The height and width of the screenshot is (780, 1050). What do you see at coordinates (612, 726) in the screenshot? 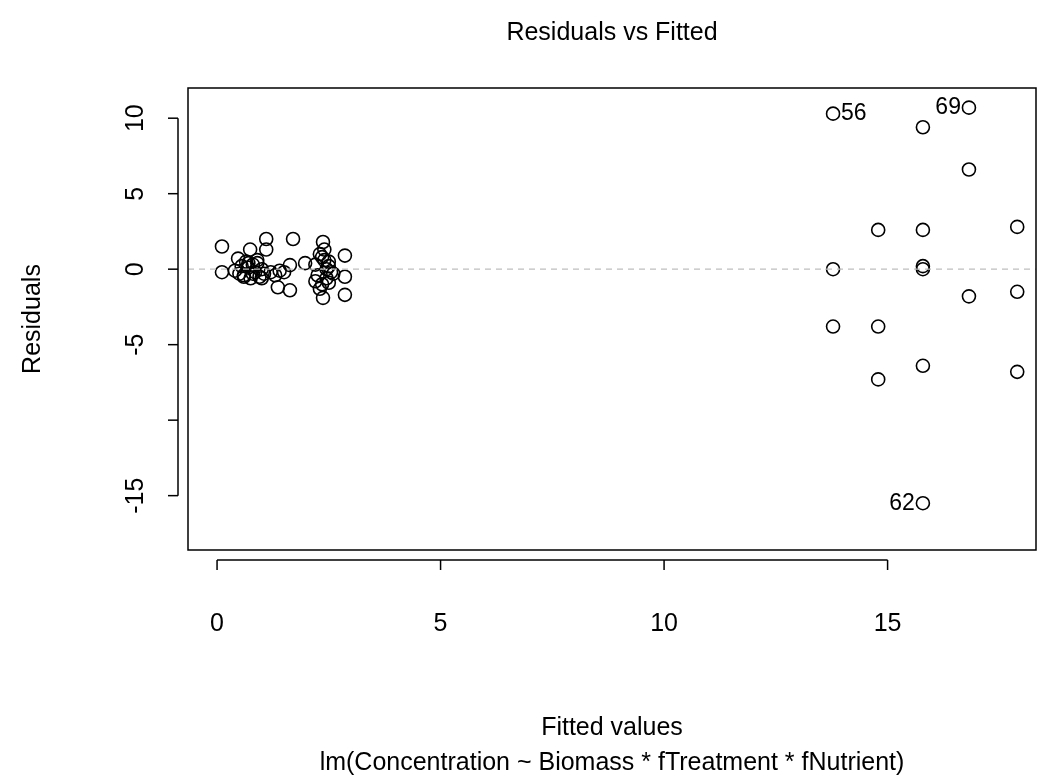
I see `x-axis-title: Fitted values` at bounding box center [612, 726].